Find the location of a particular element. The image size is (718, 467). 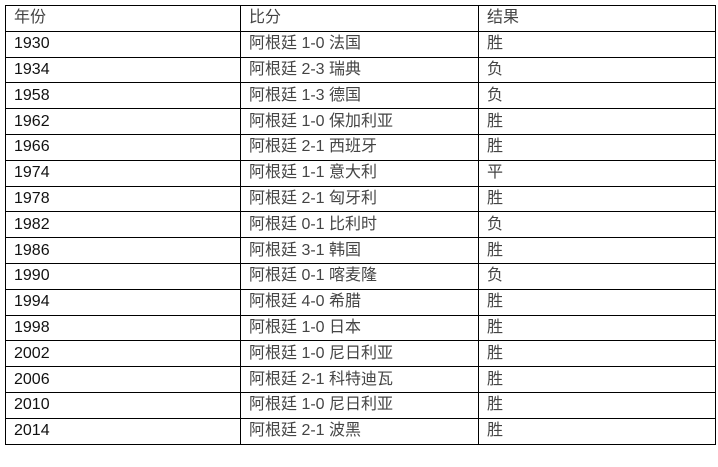

score-cell: 阿根廷 2-3 瑞典 is located at coordinates (359, 70).